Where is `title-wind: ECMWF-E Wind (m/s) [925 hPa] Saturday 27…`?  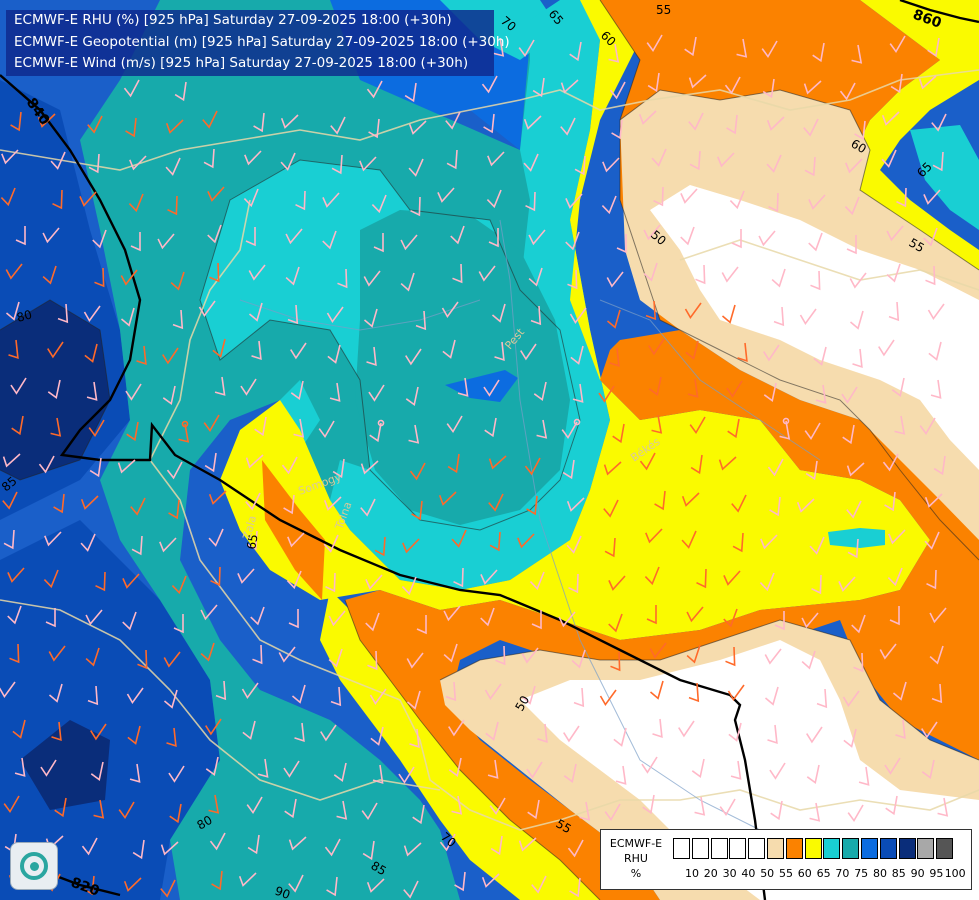 title-wind: ECMWF-E Wind (m/s) [925 hPa] Saturday 27… is located at coordinates (241, 63).